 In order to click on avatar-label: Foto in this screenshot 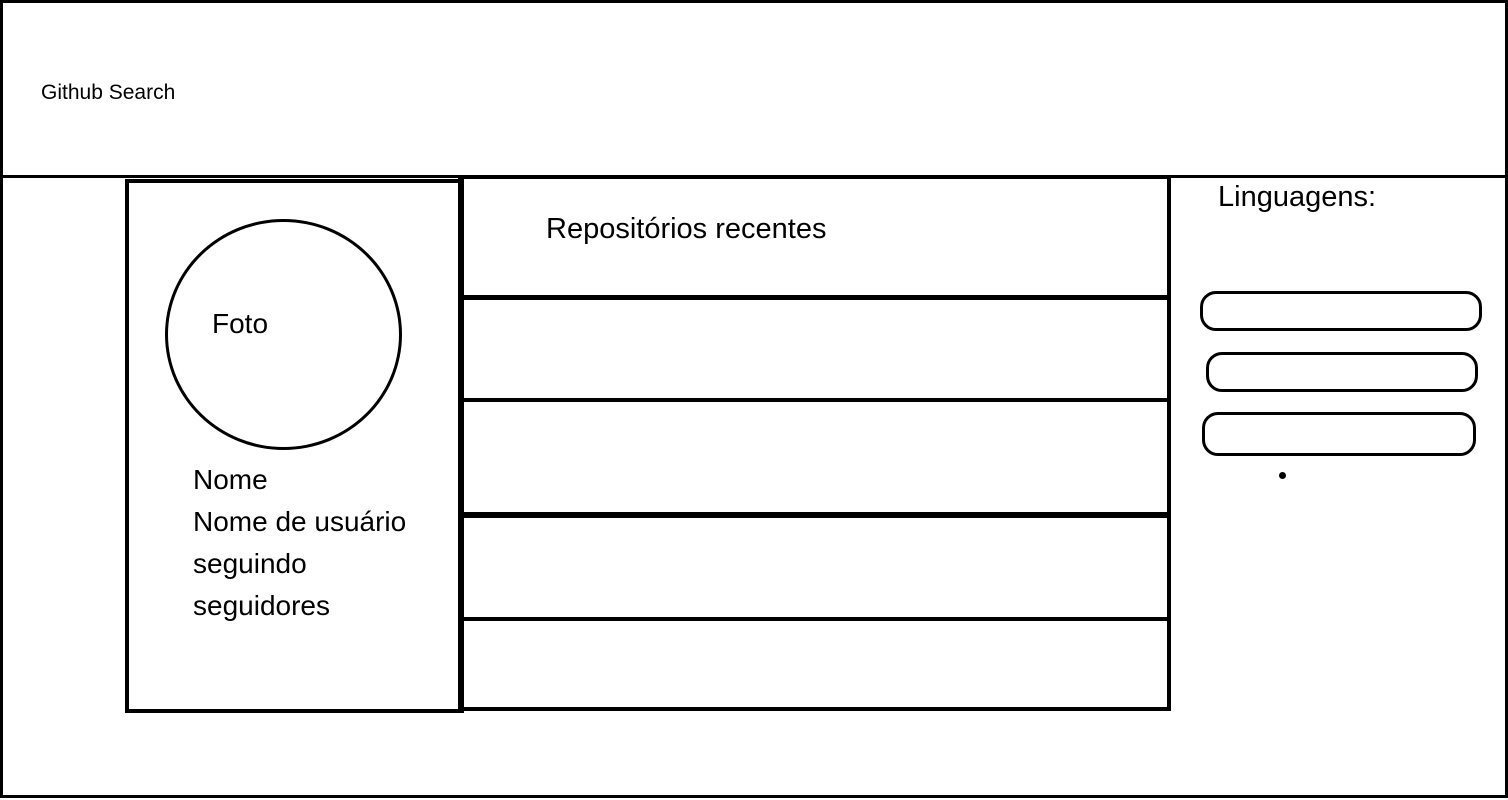, I will do `click(240, 323)`.